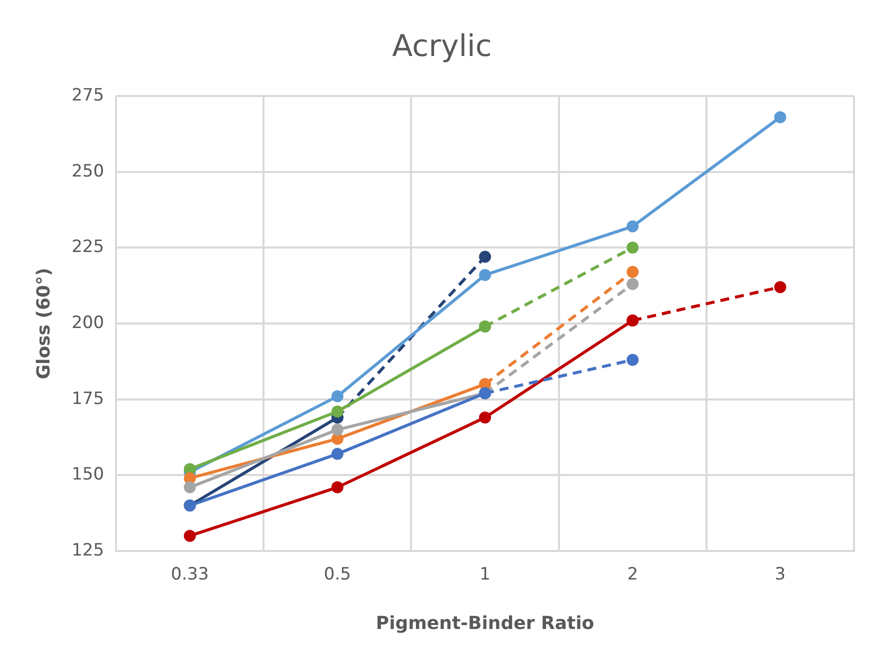  Describe the element at coordinates (189, 574) in the screenshot. I see `x-tick-label: 0.33` at that location.